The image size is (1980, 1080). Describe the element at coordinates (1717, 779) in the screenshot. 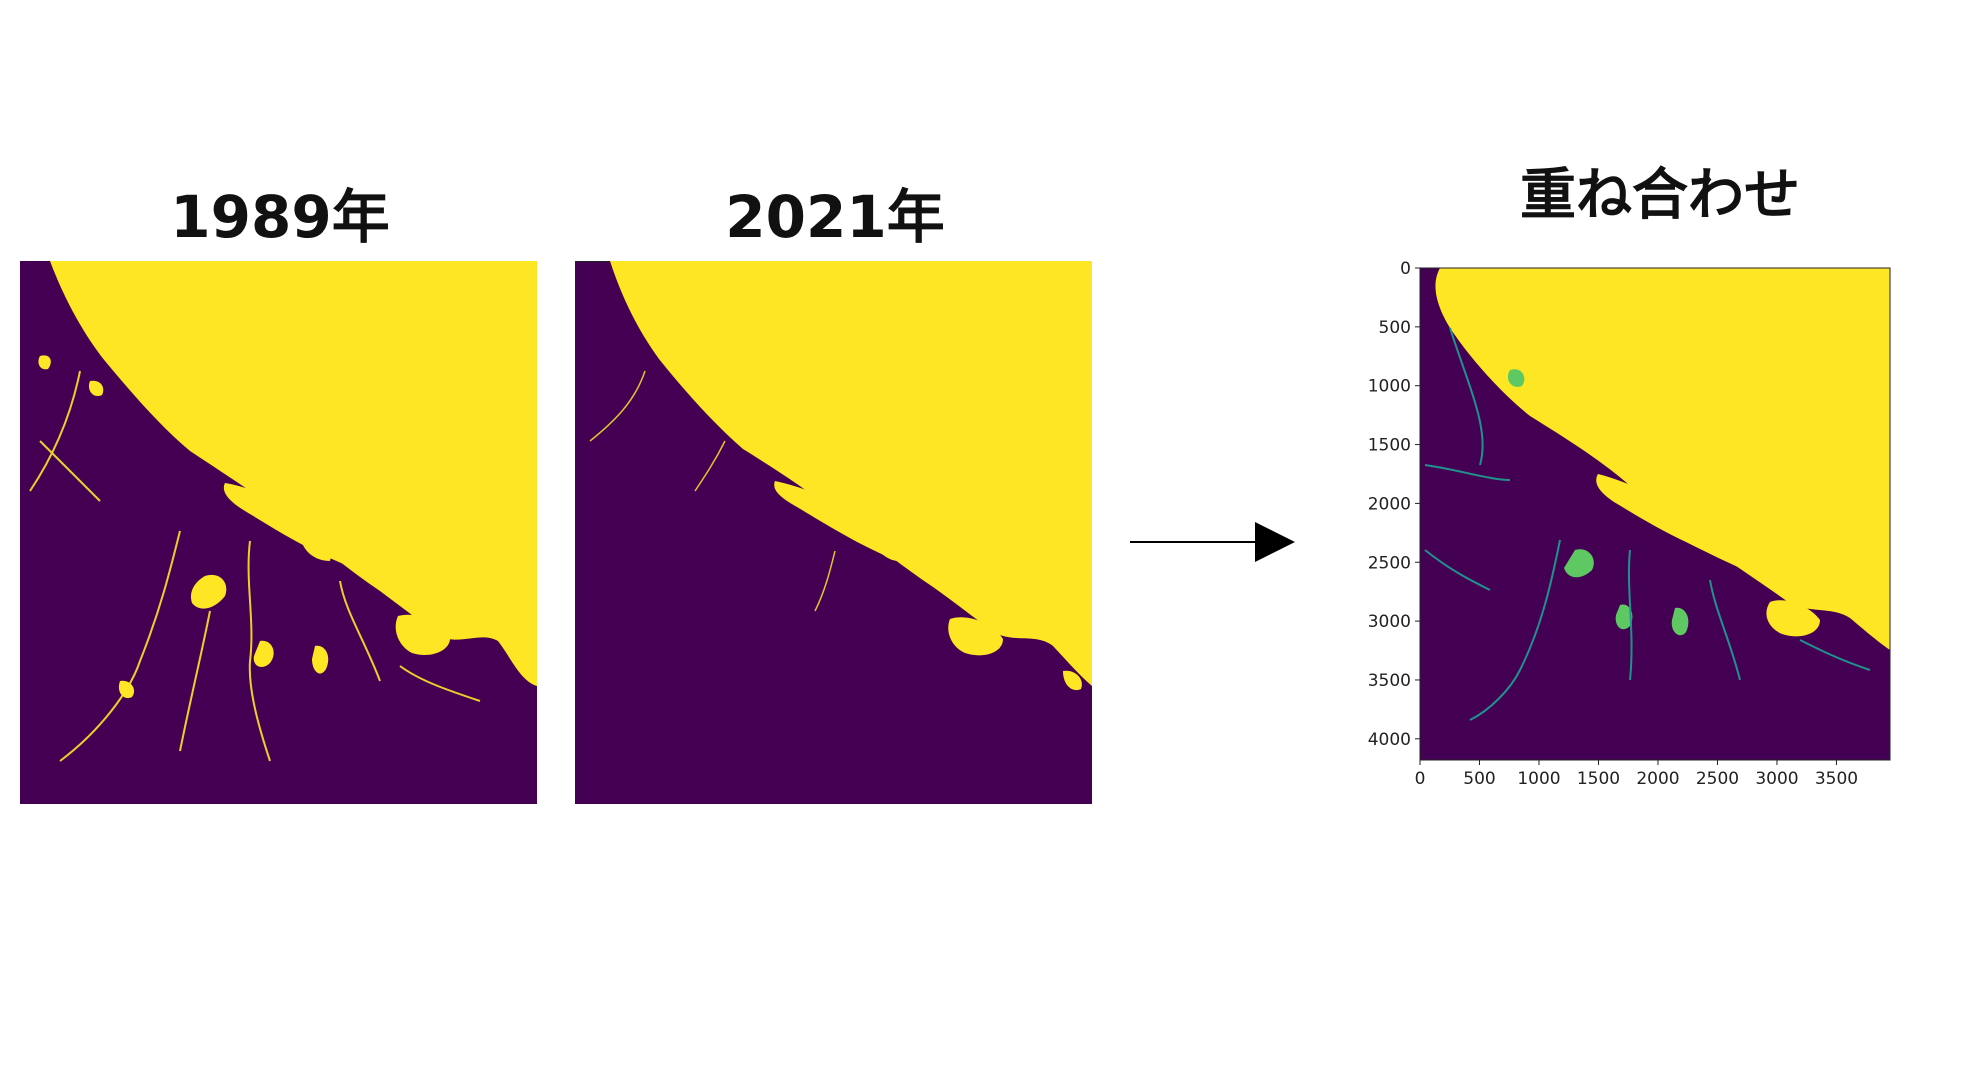

I see `x-tick-label: 2500` at that location.